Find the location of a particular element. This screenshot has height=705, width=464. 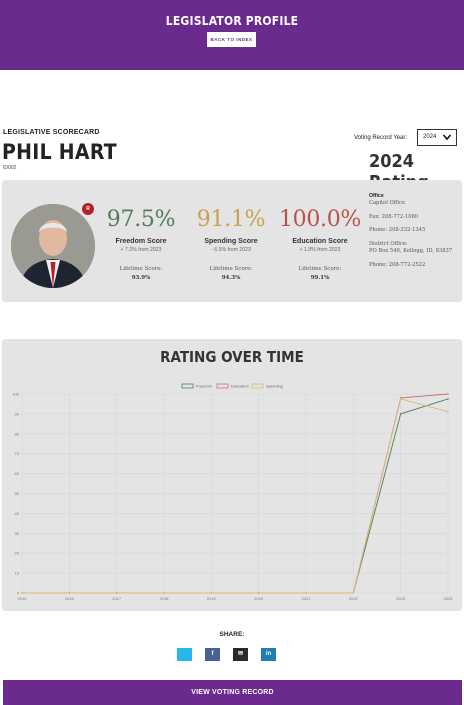

district-office-label: District Office: is located at coordinates (388, 244).